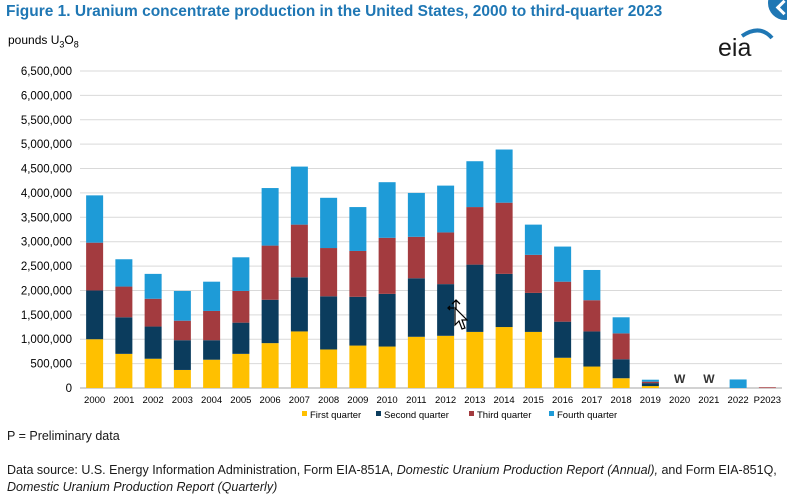  What do you see at coordinates (562, 400) in the screenshot?
I see `x-tick-label: 2016` at bounding box center [562, 400].